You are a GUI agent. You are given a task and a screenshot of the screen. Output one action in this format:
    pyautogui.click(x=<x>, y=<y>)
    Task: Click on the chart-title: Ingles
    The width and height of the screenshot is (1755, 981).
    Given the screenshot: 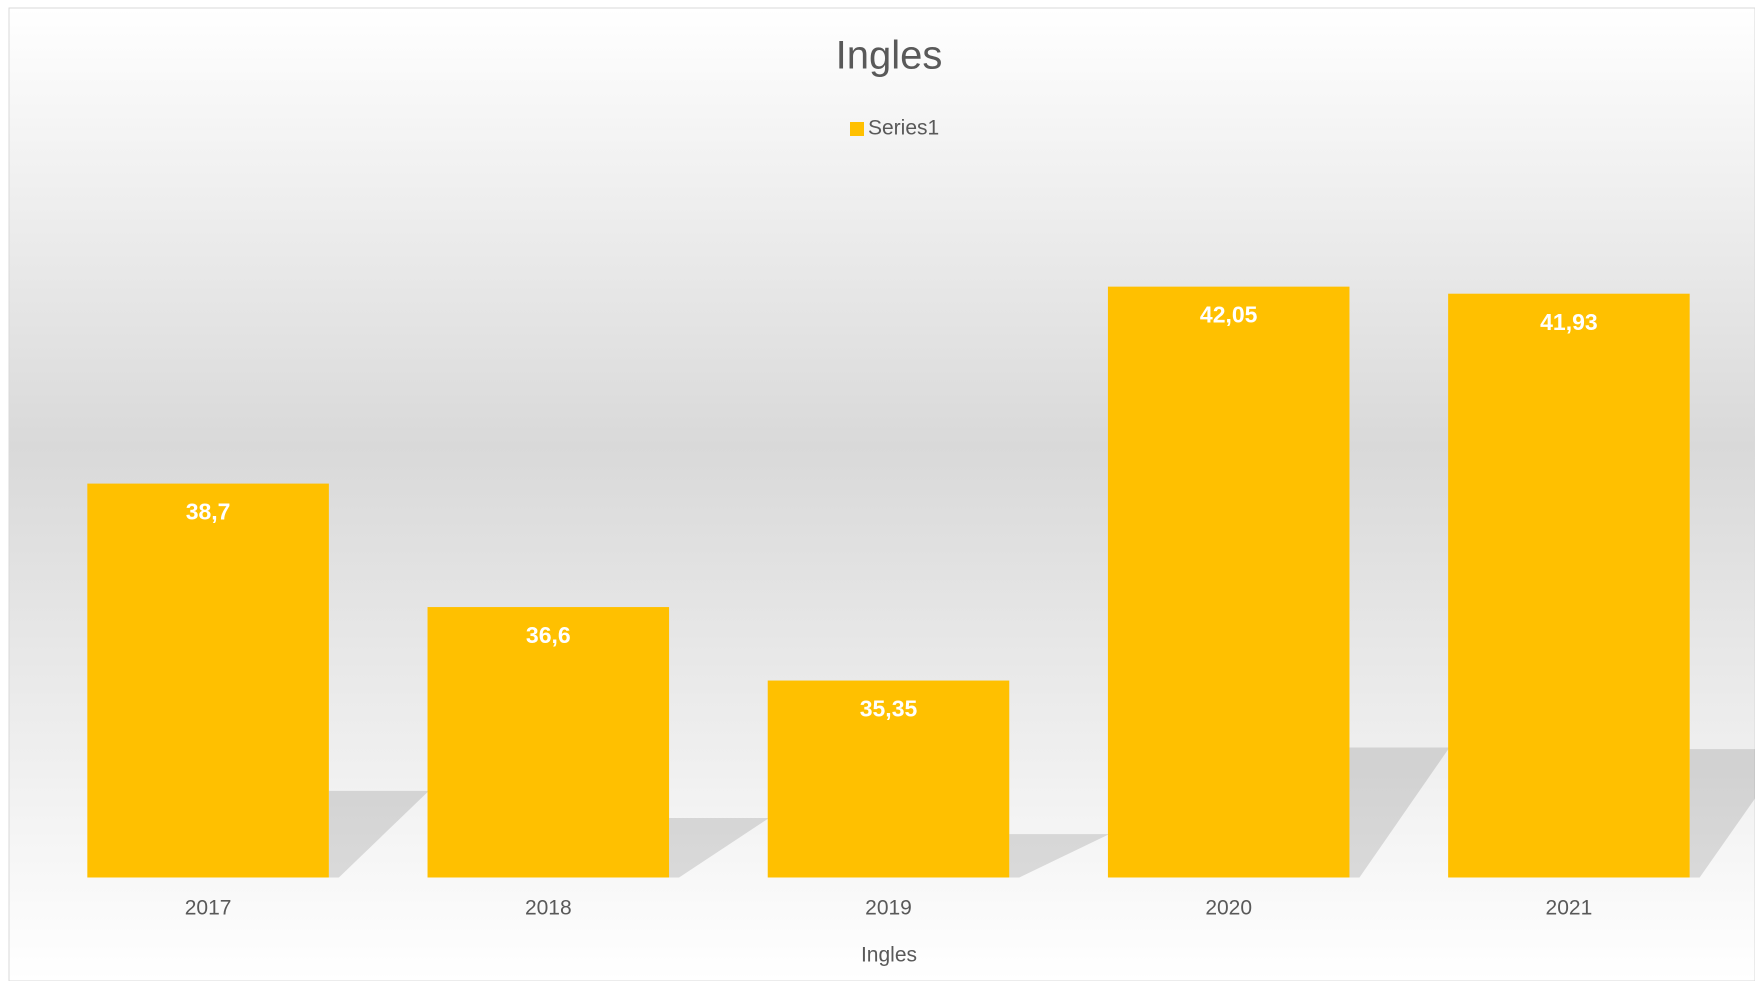 What is the action you would take?
    pyautogui.click(x=889, y=56)
    